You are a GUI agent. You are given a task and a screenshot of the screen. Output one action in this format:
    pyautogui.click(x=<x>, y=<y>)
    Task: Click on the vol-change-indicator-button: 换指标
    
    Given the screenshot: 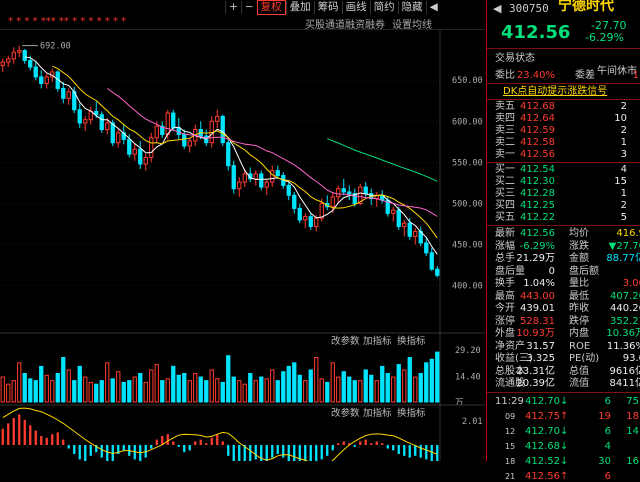 What is the action you would take?
    pyautogui.click(x=411, y=341)
    